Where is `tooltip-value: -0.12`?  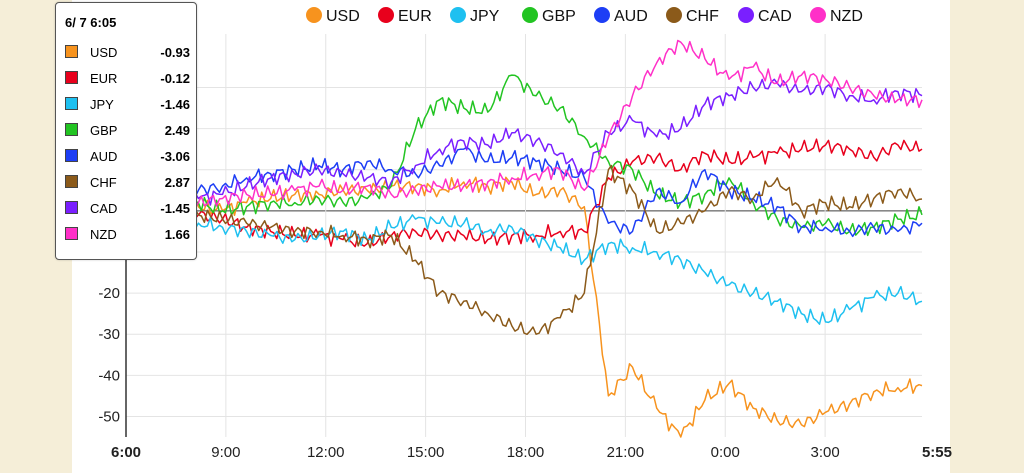 tooltip-value: -0.12 is located at coordinates (175, 78).